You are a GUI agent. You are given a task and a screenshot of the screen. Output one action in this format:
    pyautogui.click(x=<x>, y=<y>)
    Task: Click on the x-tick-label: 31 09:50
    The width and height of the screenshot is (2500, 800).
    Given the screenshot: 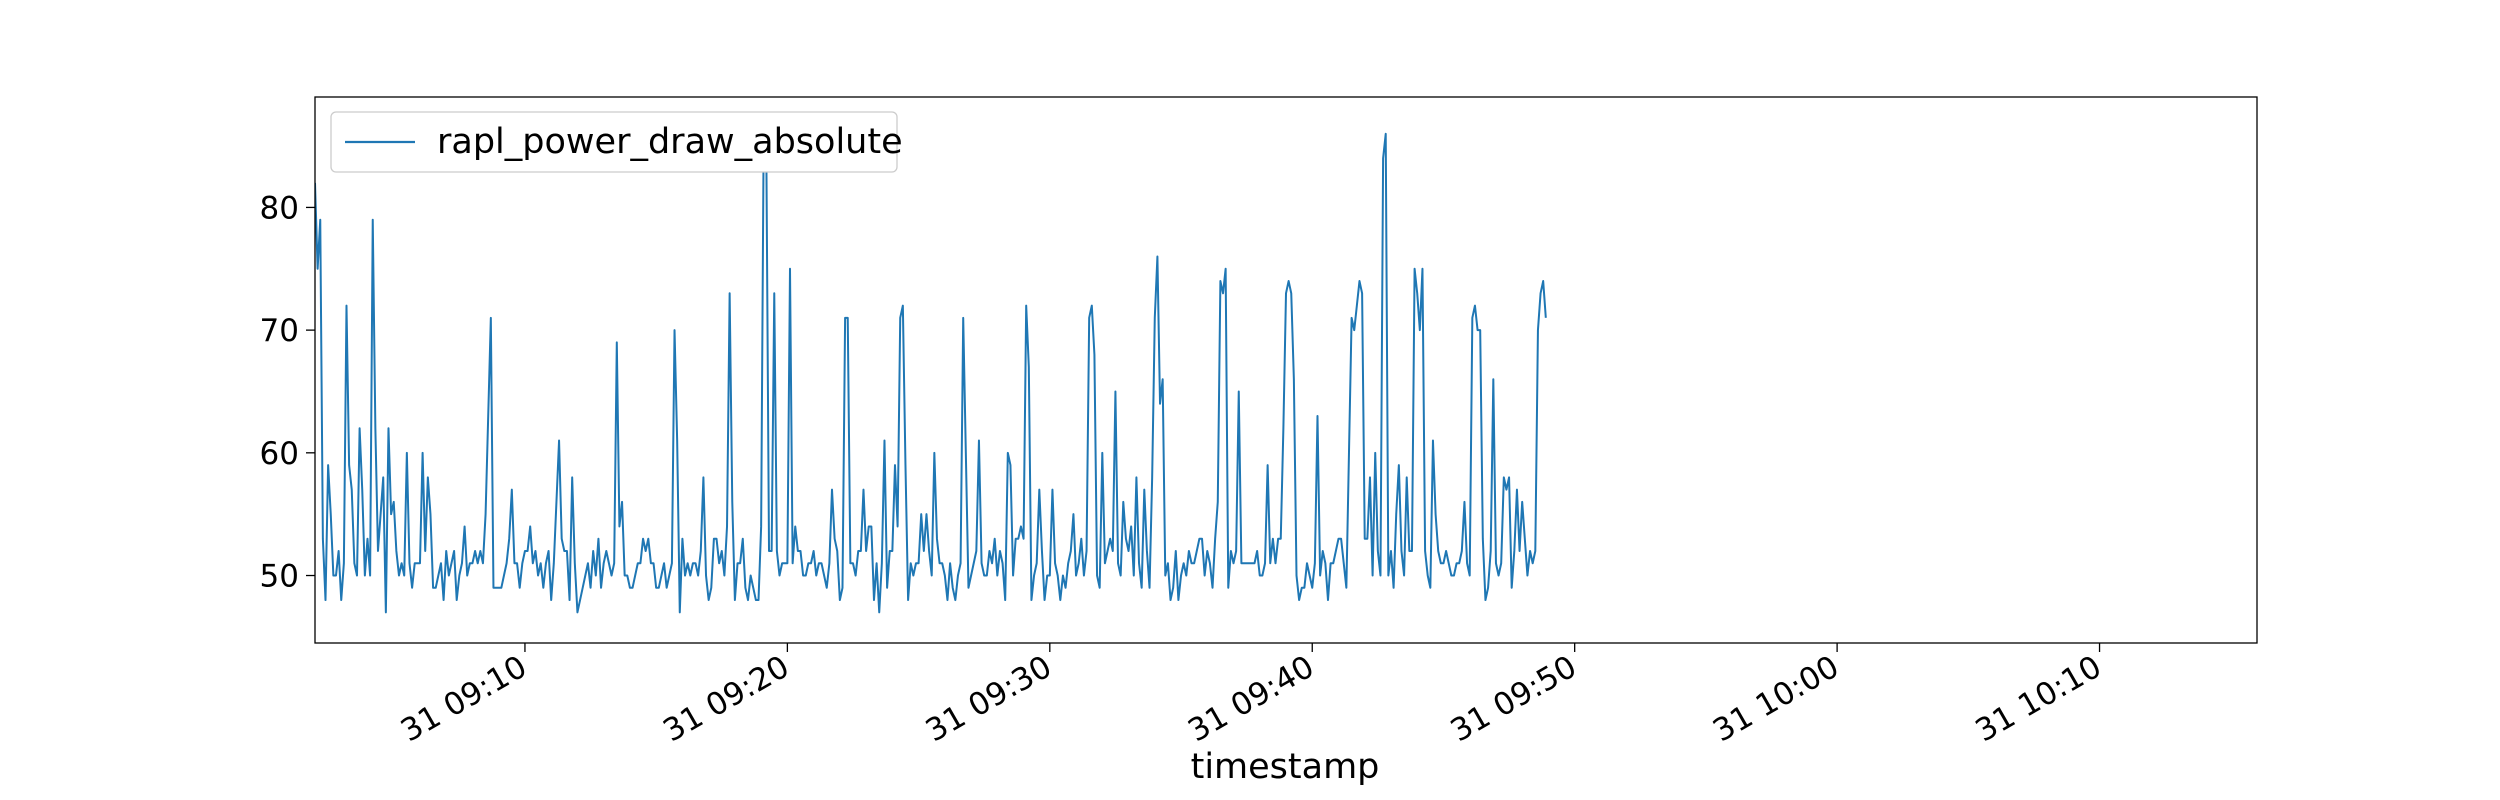 What is the action you would take?
    pyautogui.click(x=1514, y=699)
    